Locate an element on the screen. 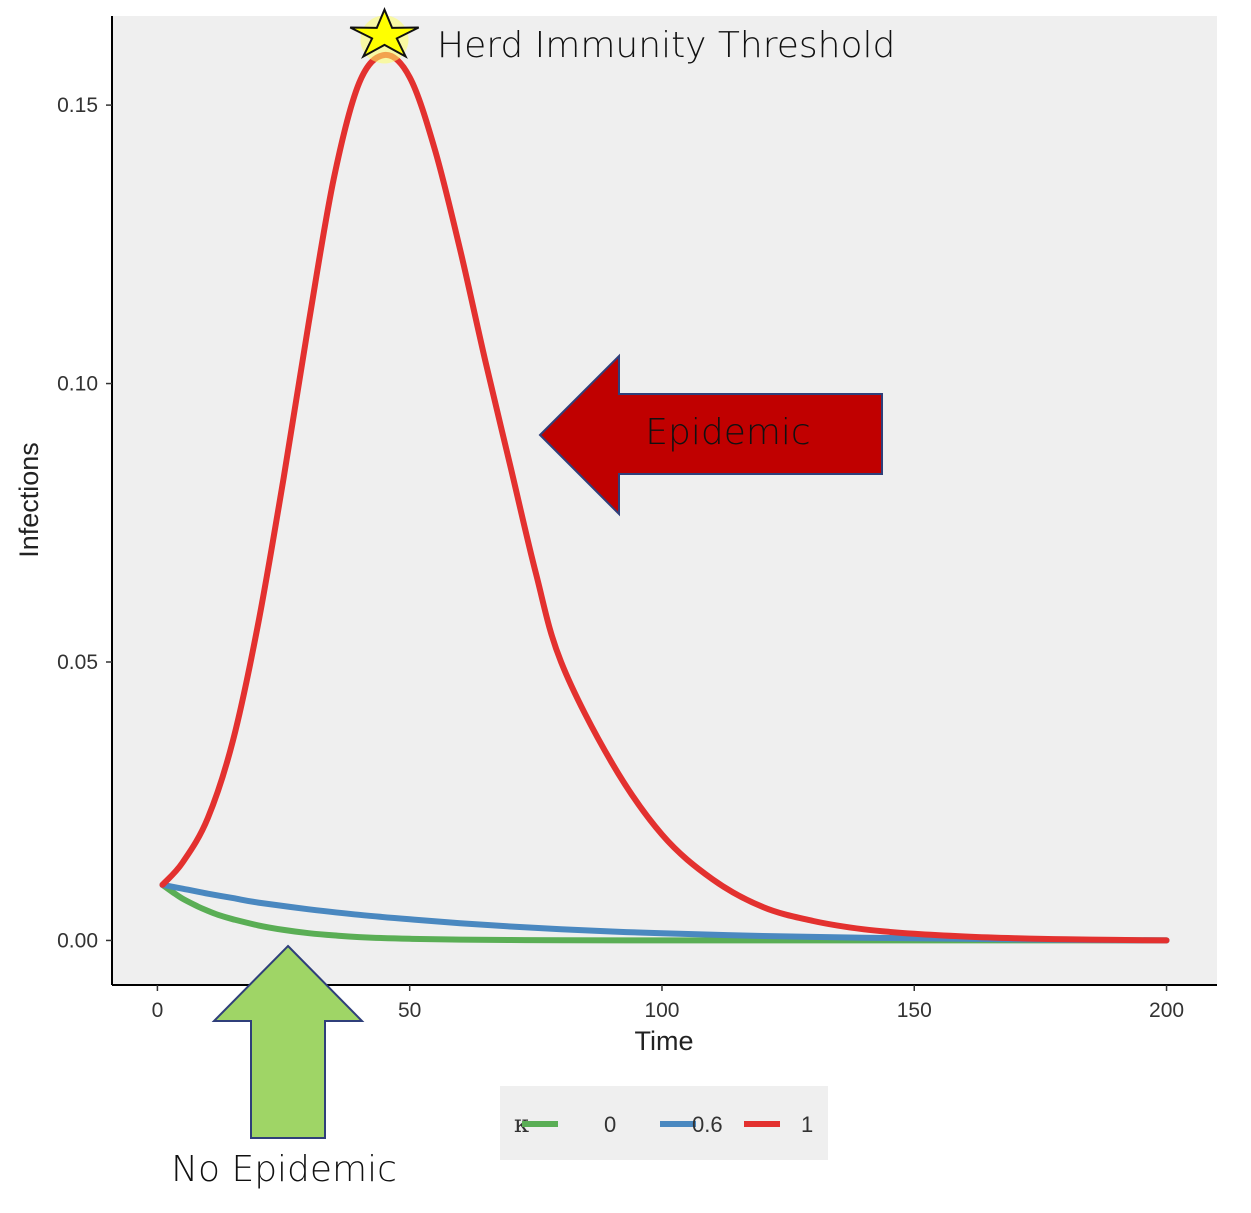 This screenshot has width=1251, height=1213. legend-label-kappa-0: 0 is located at coordinates (610, 1124).